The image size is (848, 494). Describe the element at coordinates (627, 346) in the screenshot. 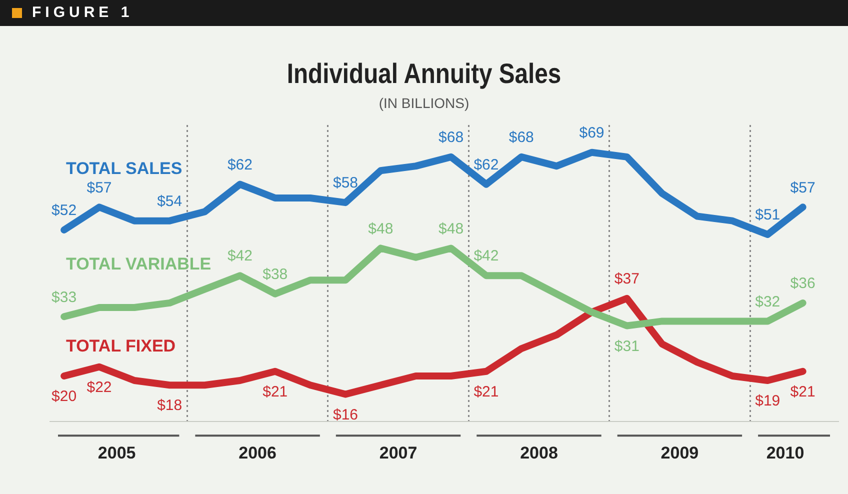

I see `data-label: $31` at that location.